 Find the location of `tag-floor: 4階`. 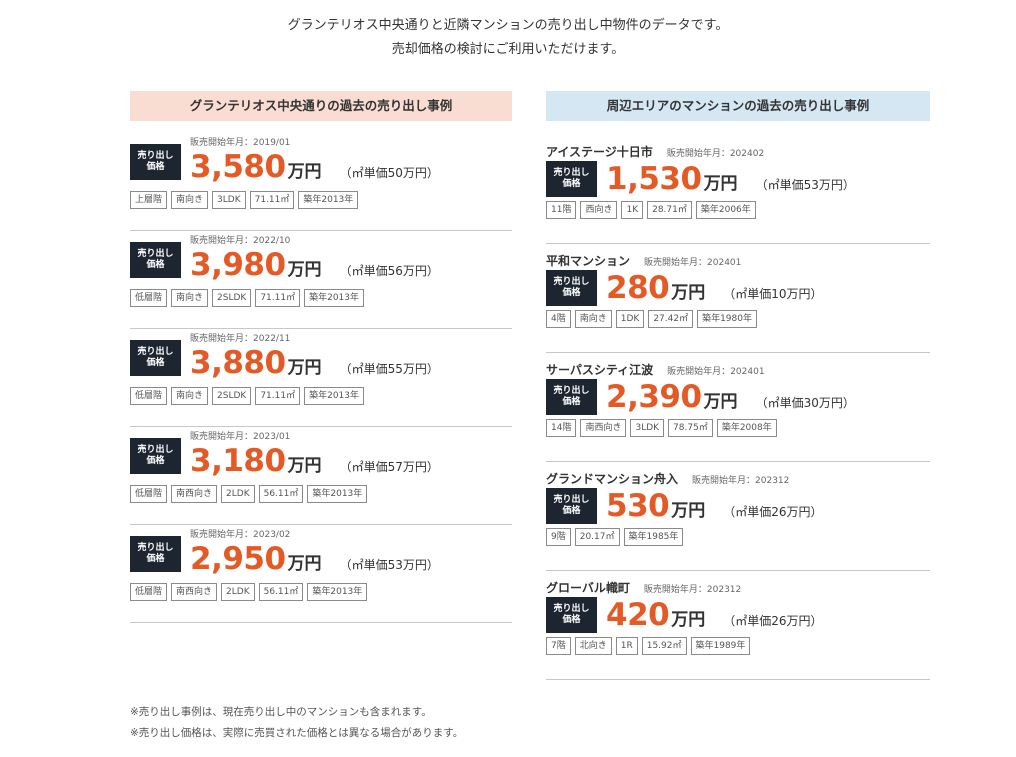

tag-floor: 4階 is located at coordinates (558, 319).